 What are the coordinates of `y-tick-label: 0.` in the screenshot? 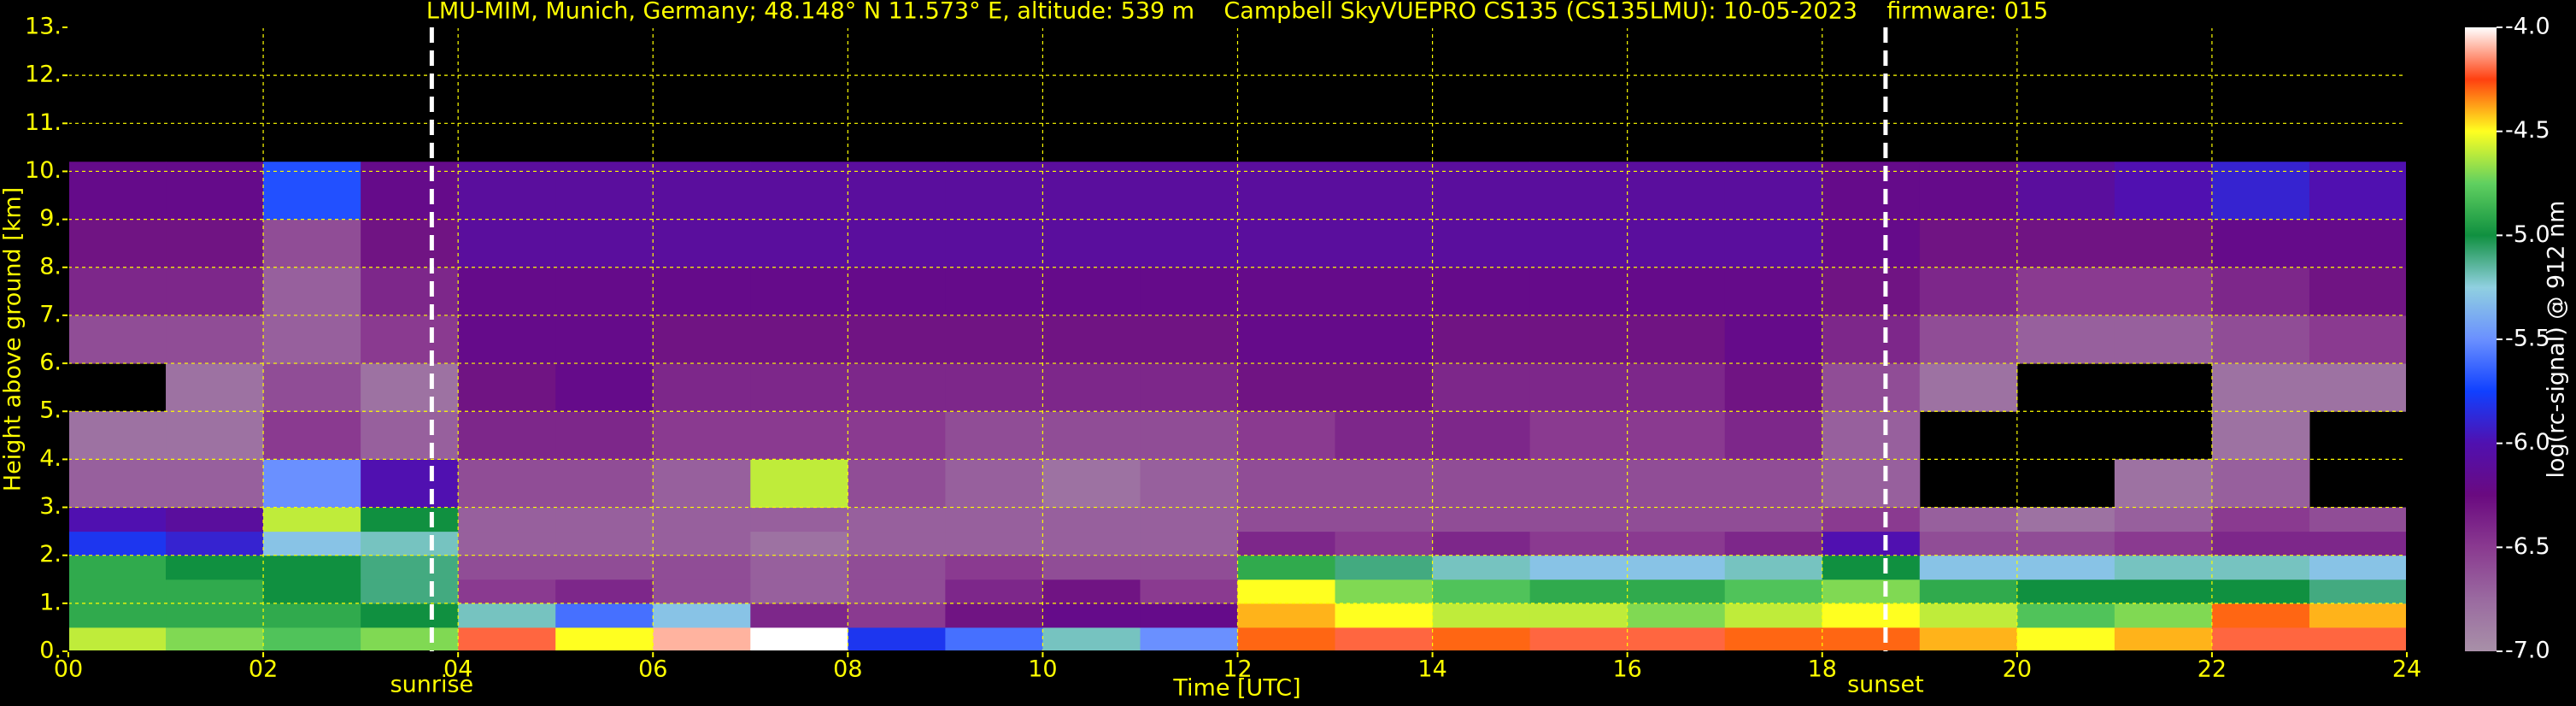 It's located at (50, 651).